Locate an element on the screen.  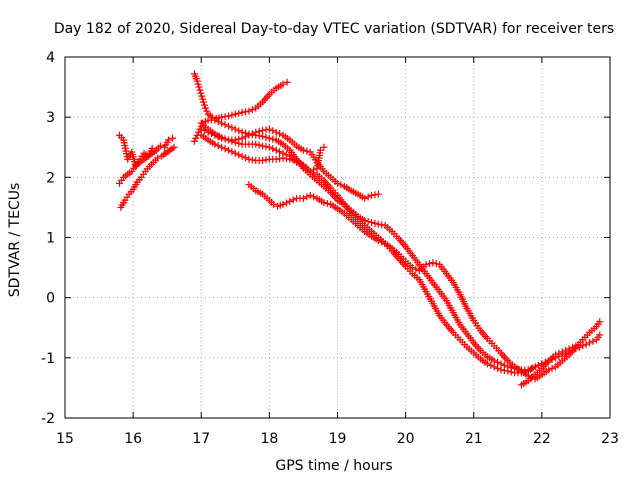
x-tick-label: 21 is located at coordinates (474, 439).